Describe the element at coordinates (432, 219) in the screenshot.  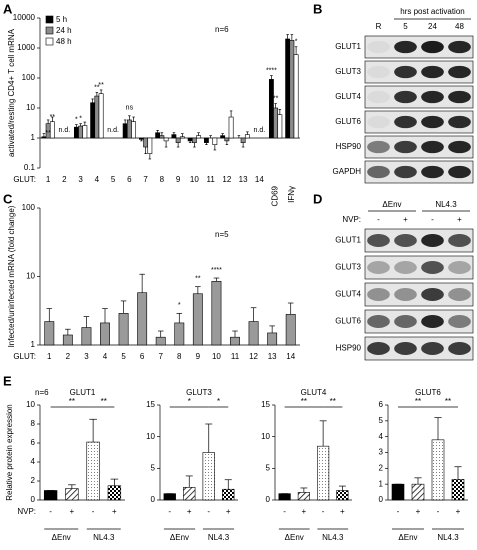
I see `lane-label: -` at that location.